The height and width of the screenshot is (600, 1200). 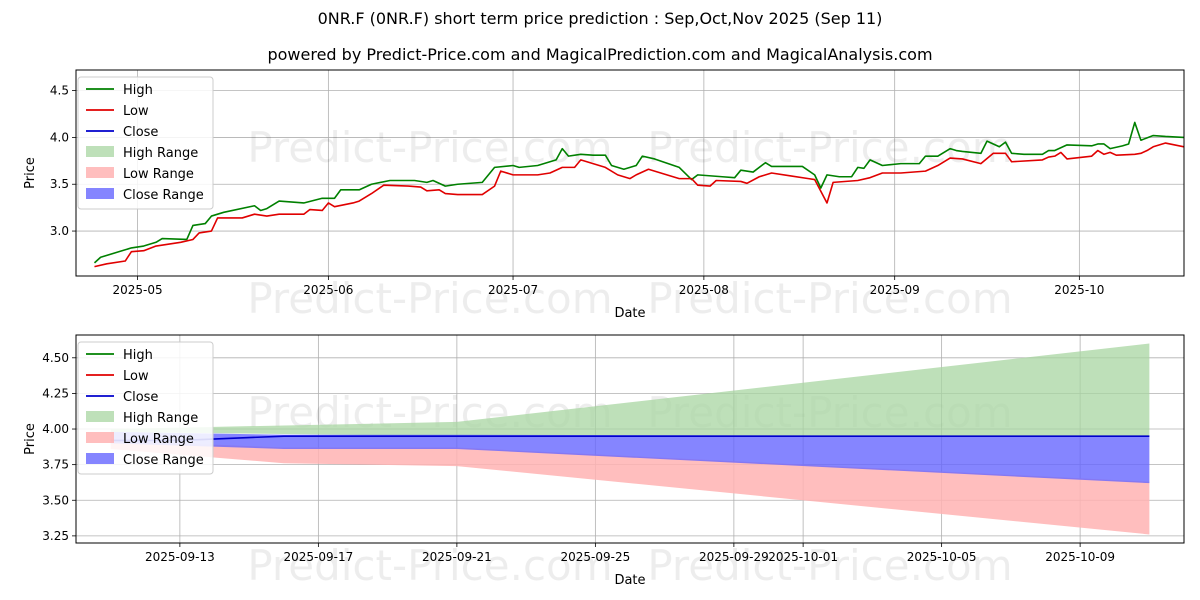 I want to click on x-tick-label: 2025-10-09, so click(x=1080, y=557).